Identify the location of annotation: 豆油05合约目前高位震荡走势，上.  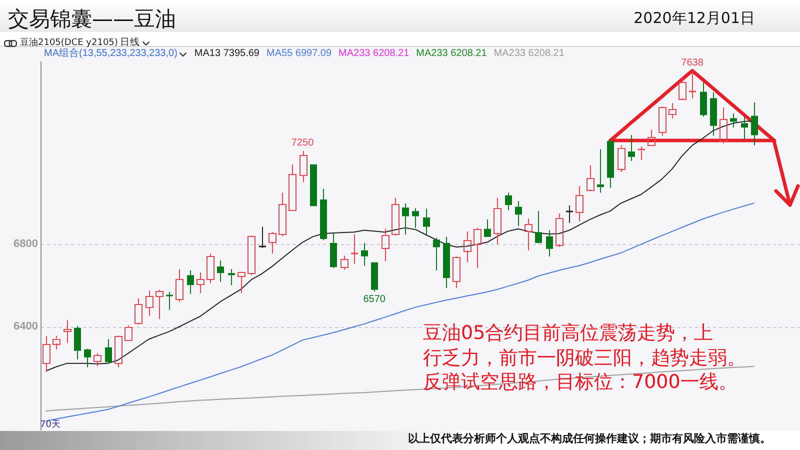
(568, 333).